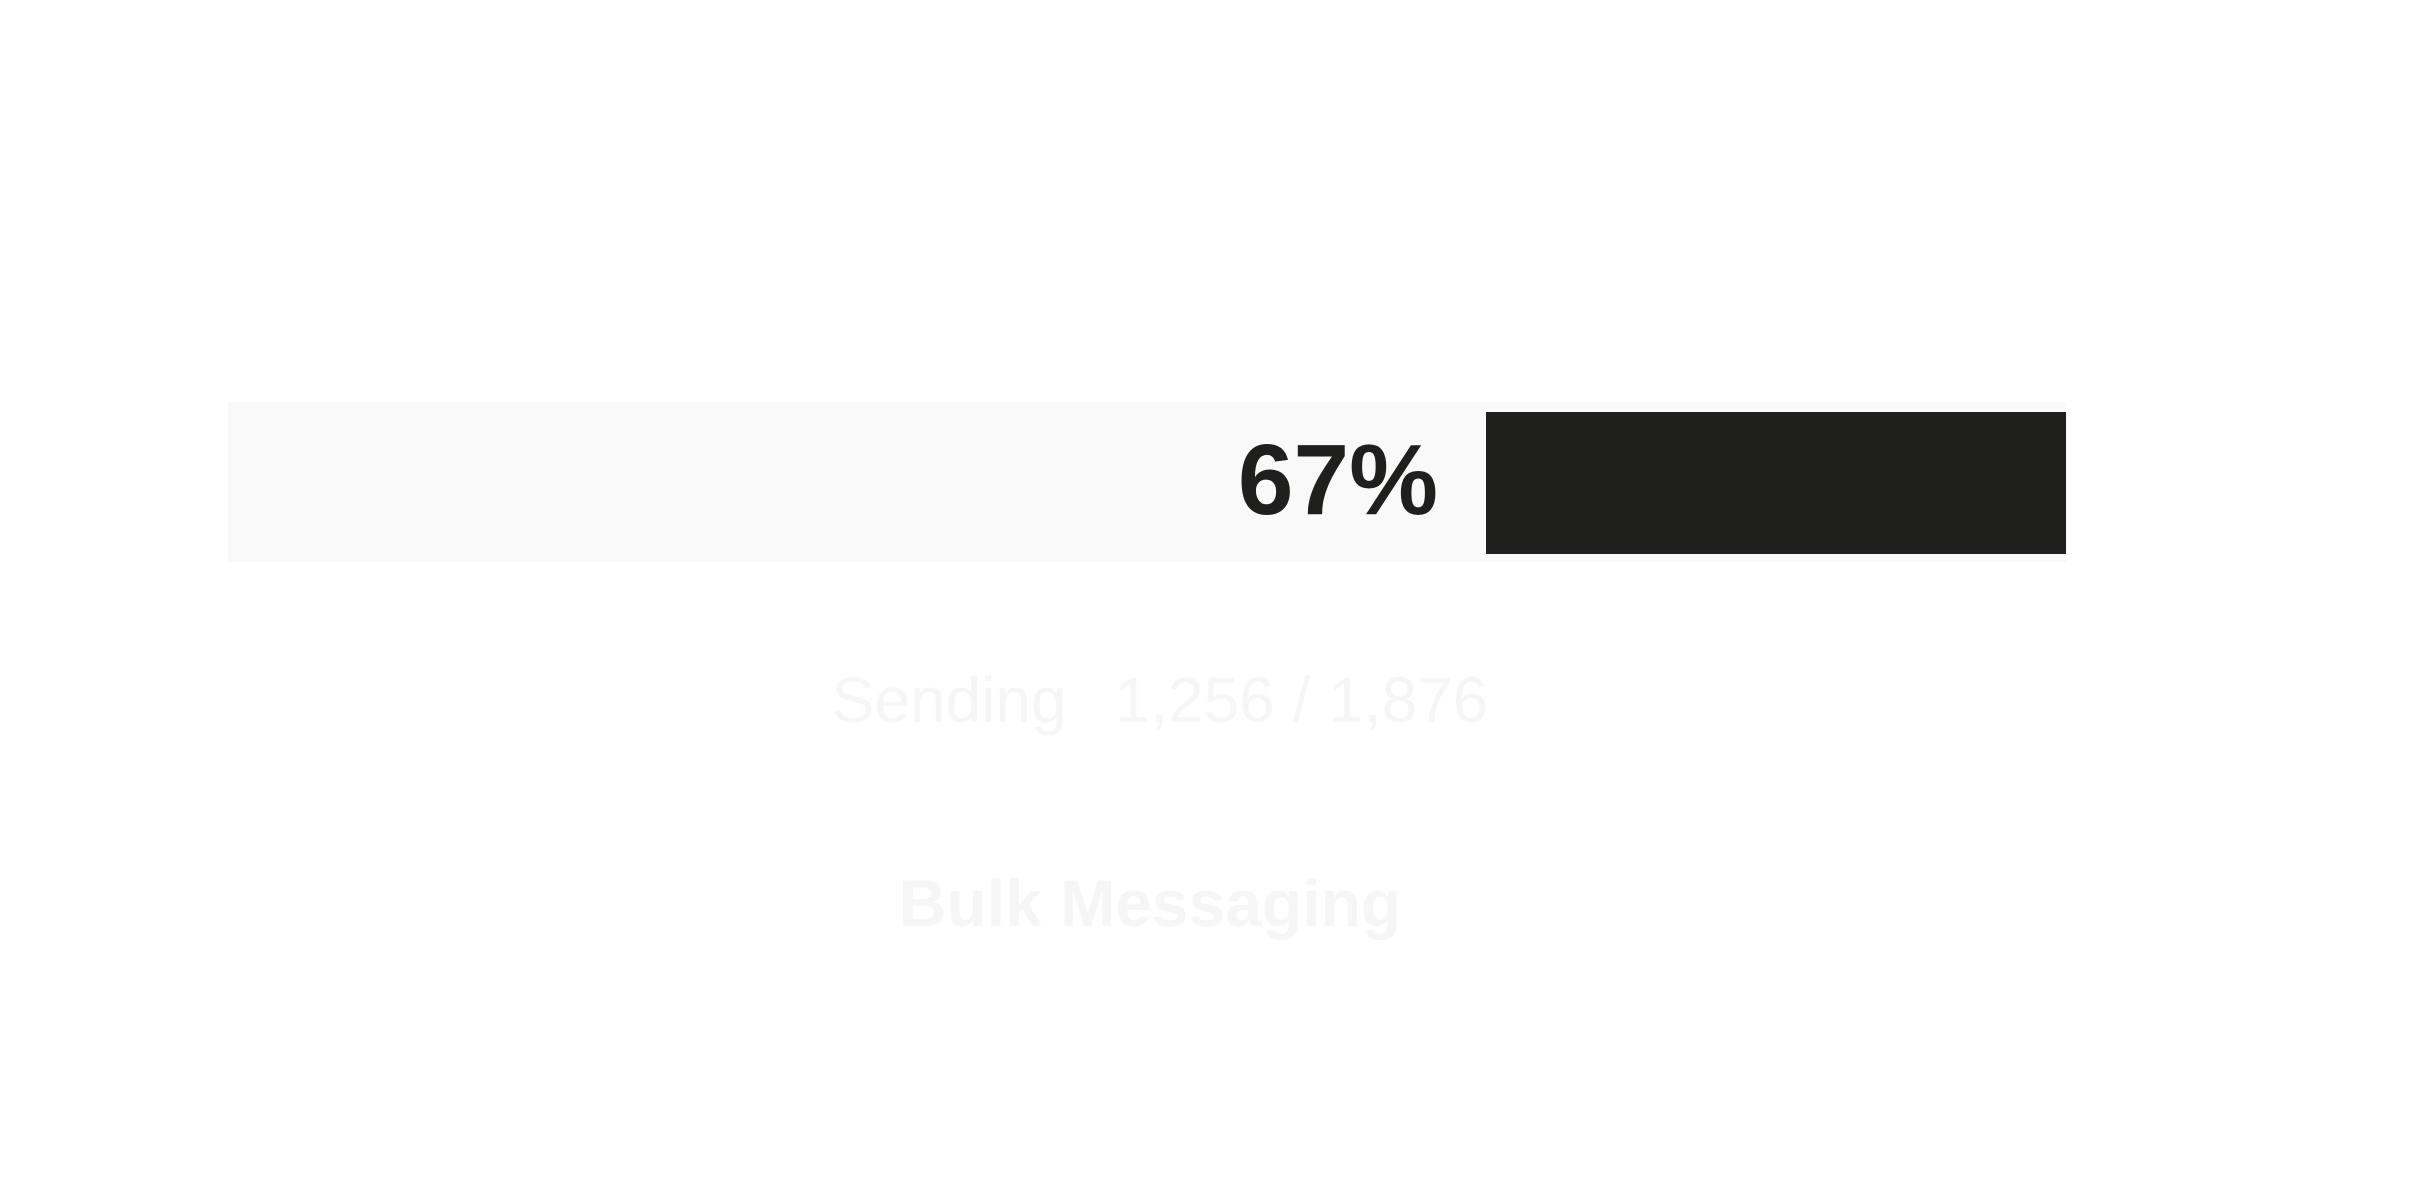 Image resolution: width=2421 pixels, height=1195 pixels. Describe the element at coordinates (1150, 903) in the screenshot. I see `app-title: Bulk Messaging` at that location.